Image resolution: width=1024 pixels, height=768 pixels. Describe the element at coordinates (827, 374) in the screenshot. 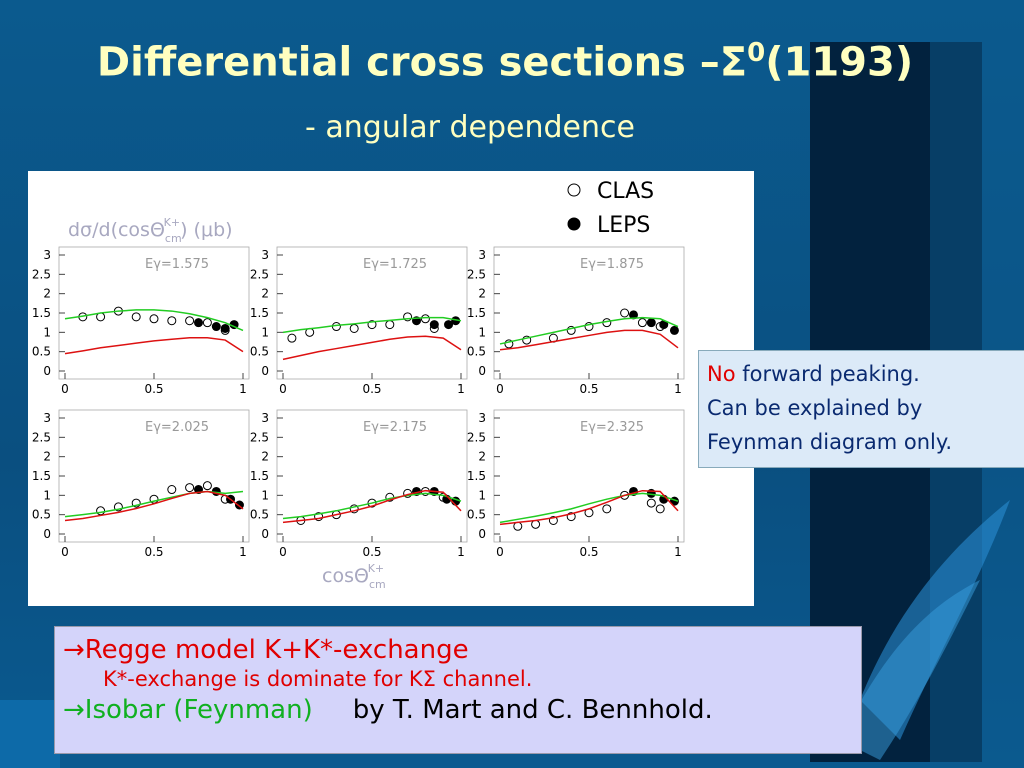

I see `note-text: forward peaking.` at that location.